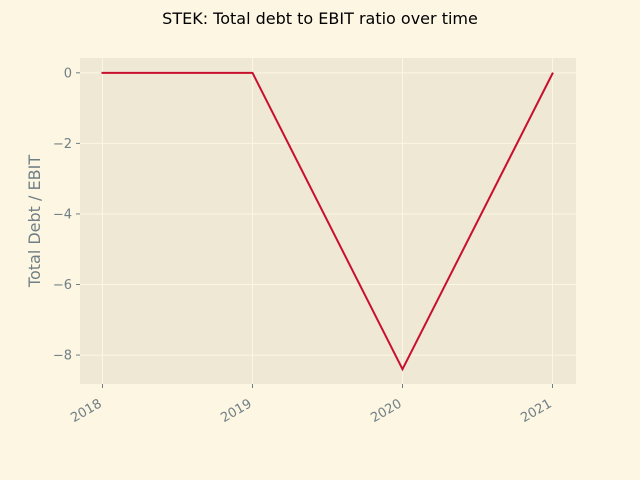  Describe the element at coordinates (62, 356) in the screenshot. I see `y-tick-label: −8` at that location.